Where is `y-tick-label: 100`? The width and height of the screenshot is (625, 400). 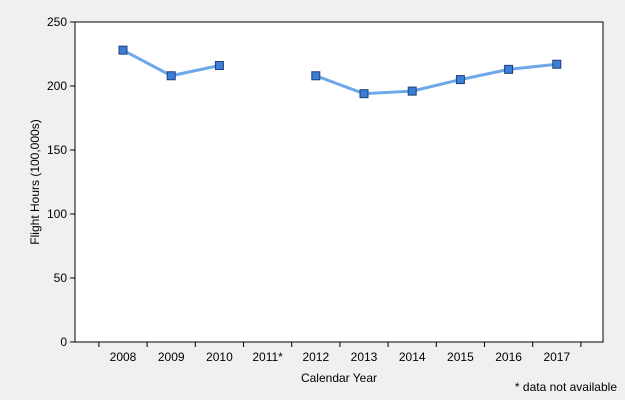
y-tick-label: 100 is located at coordinates (57, 214).